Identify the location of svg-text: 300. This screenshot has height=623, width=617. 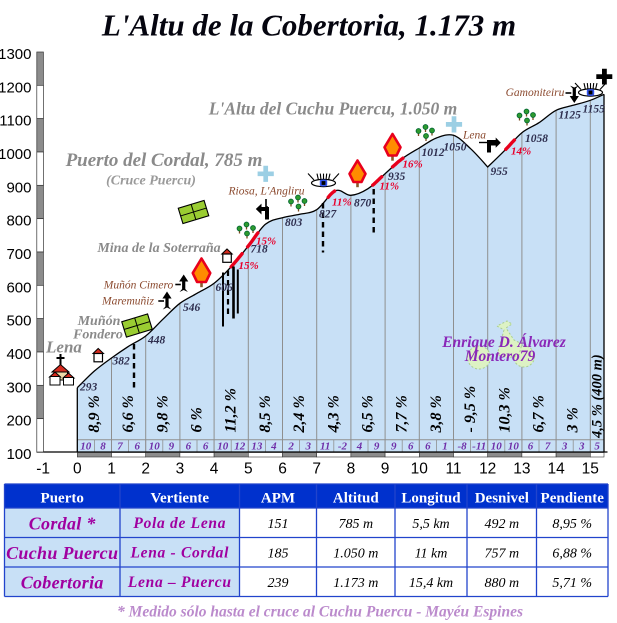
(18, 387).